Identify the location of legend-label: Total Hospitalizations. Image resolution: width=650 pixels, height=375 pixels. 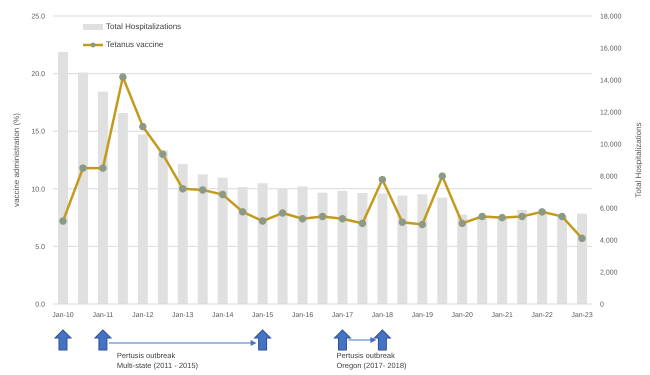
(144, 27).